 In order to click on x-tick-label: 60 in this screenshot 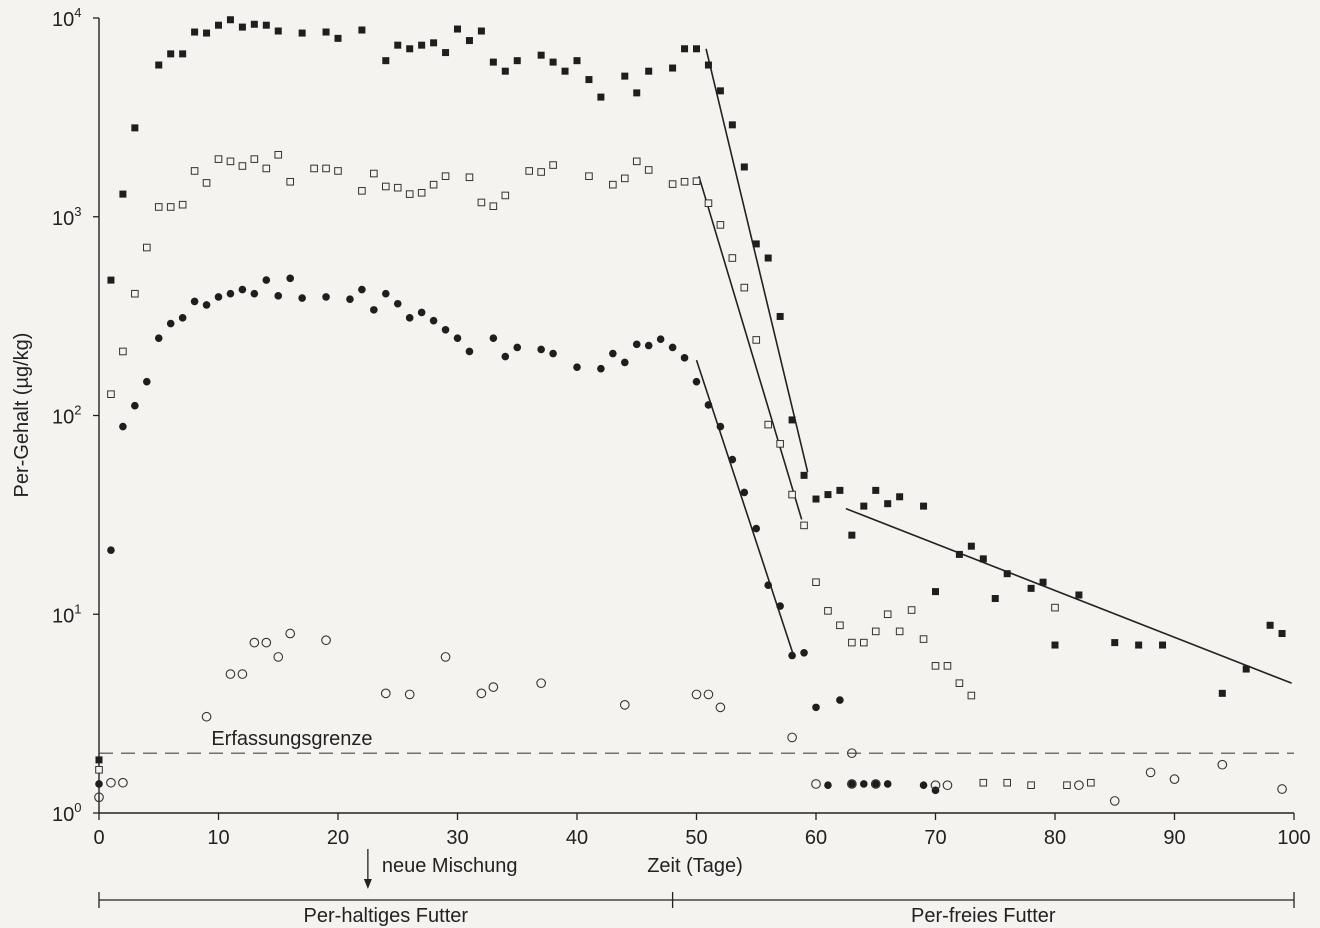, I will do `click(816, 838)`.